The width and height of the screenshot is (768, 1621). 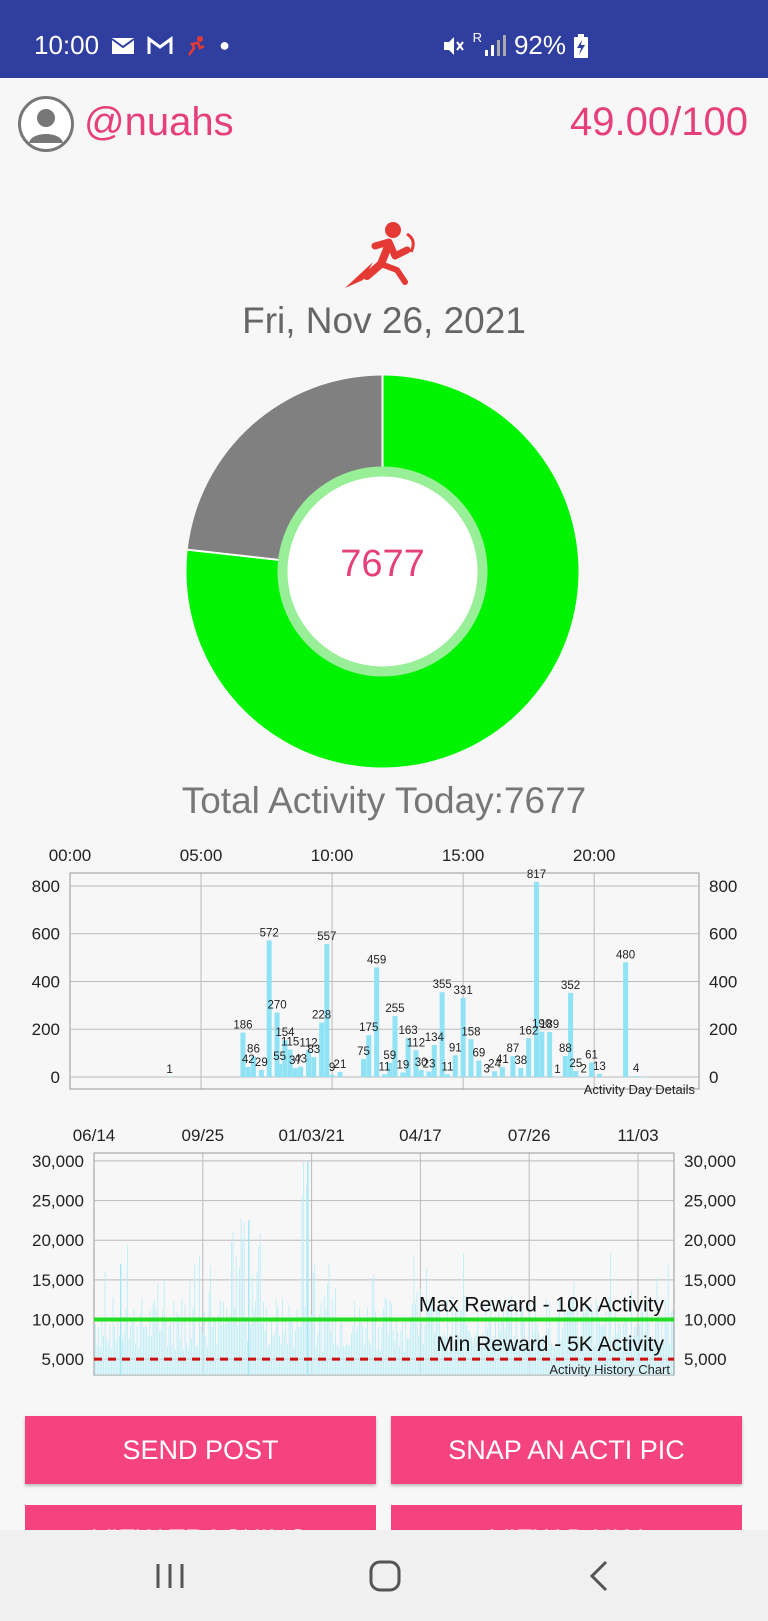 I want to click on mute-icon, so click(x=453, y=45).